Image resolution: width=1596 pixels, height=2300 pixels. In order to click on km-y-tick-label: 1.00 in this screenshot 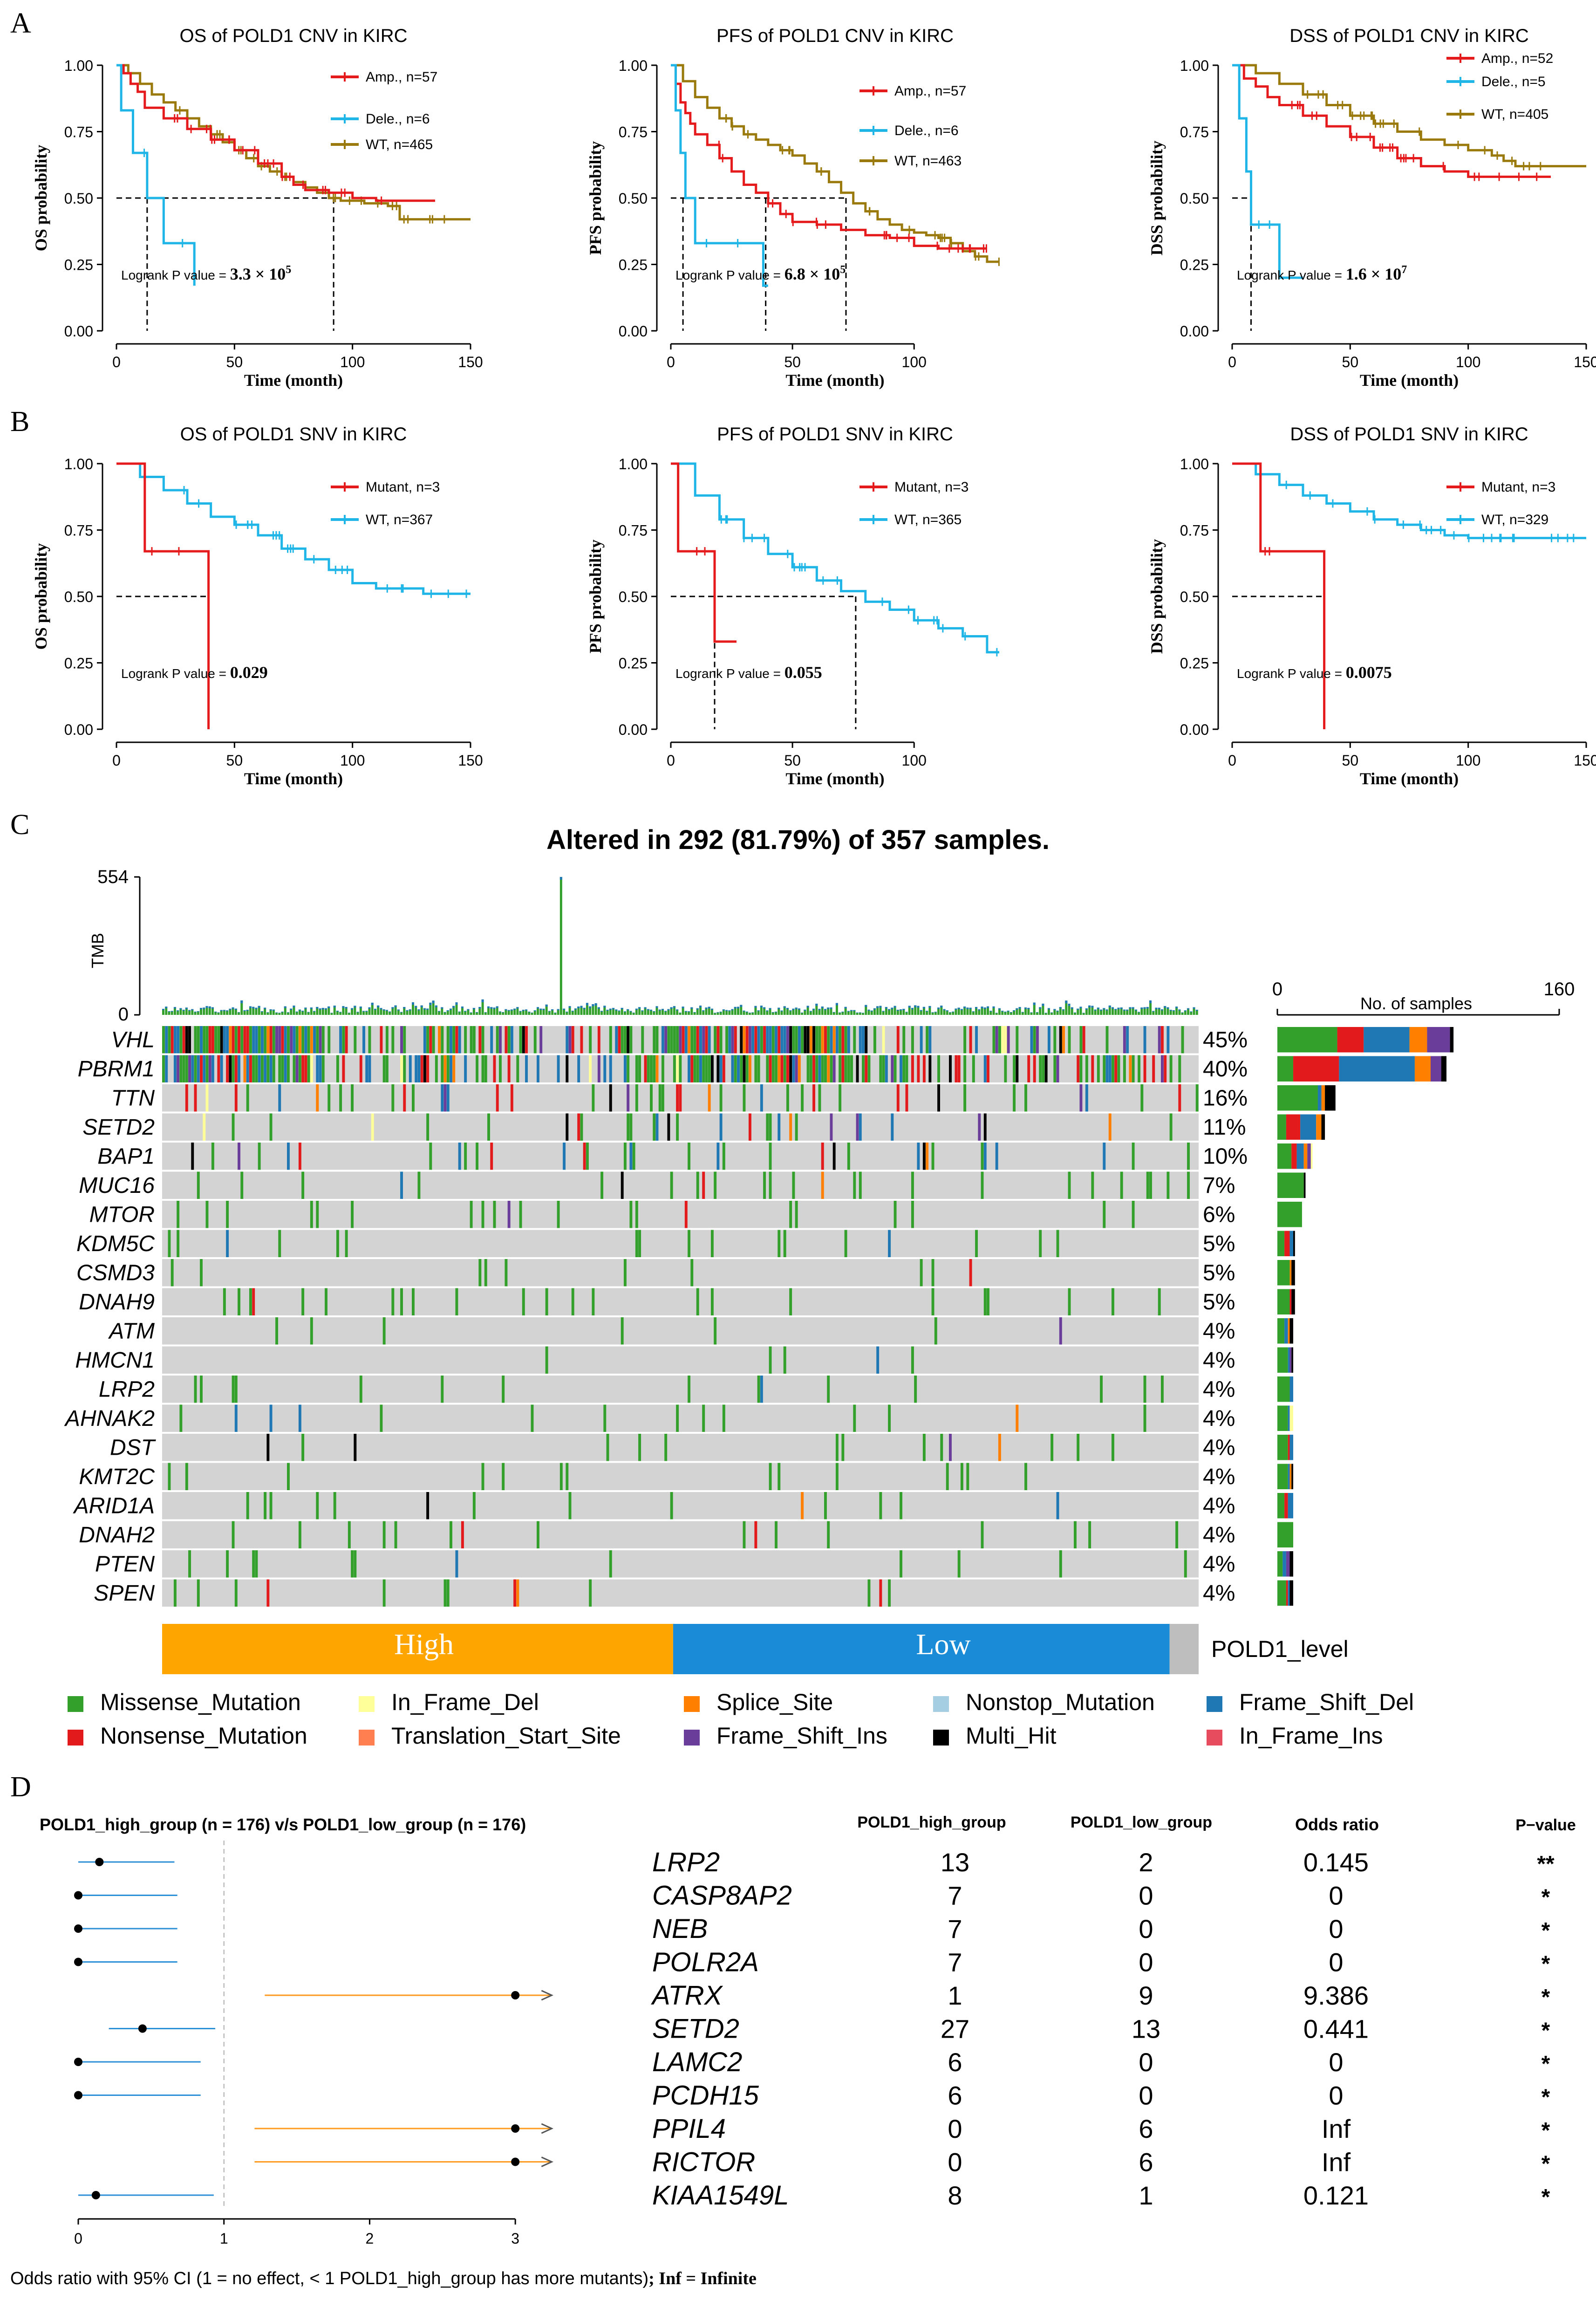, I will do `click(78, 464)`.